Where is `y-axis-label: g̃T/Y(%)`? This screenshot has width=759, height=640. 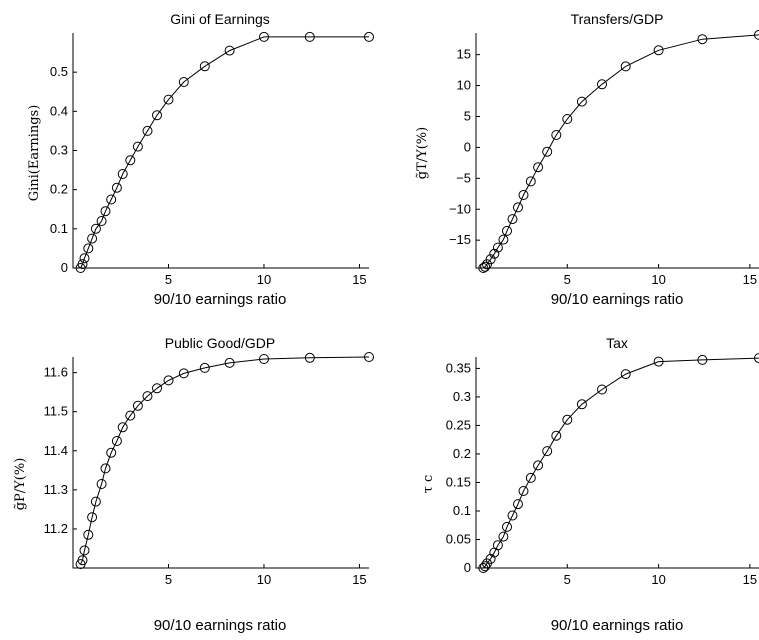
y-axis-label: g̃T/Y(%) is located at coordinates (422, 153).